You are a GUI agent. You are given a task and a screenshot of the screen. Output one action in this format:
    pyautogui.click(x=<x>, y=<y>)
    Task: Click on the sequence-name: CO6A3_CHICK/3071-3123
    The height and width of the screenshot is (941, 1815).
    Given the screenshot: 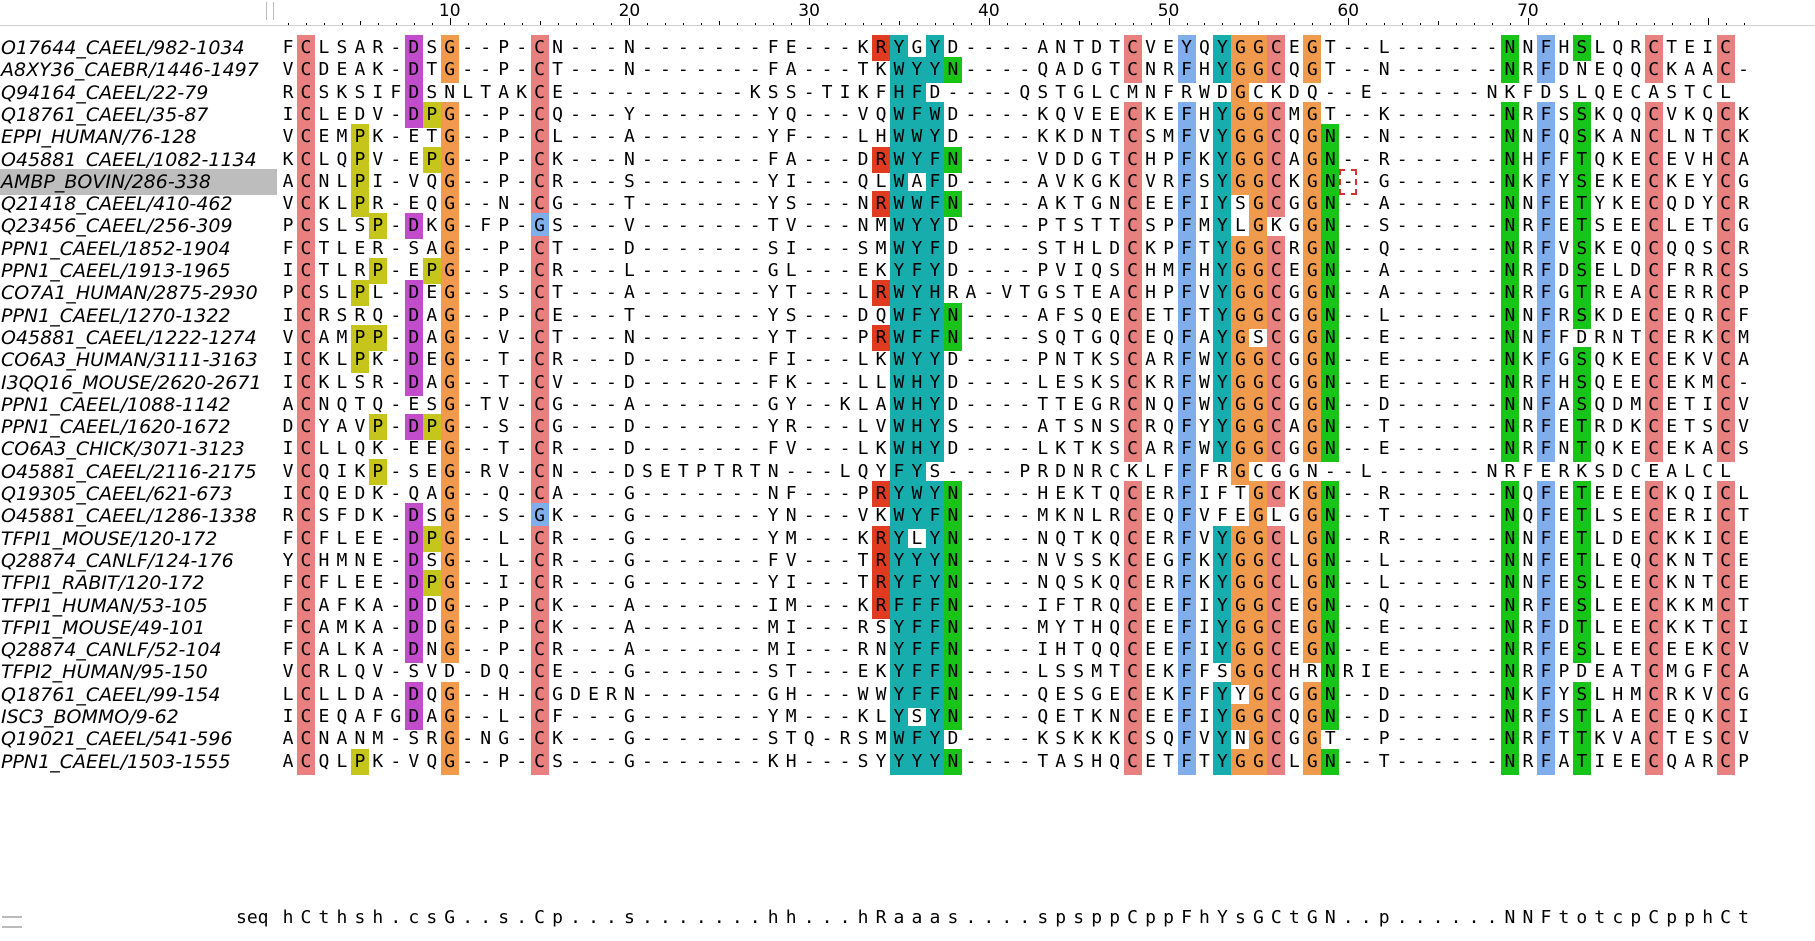 What is the action you would take?
    pyautogui.click(x=123, y=449)
    